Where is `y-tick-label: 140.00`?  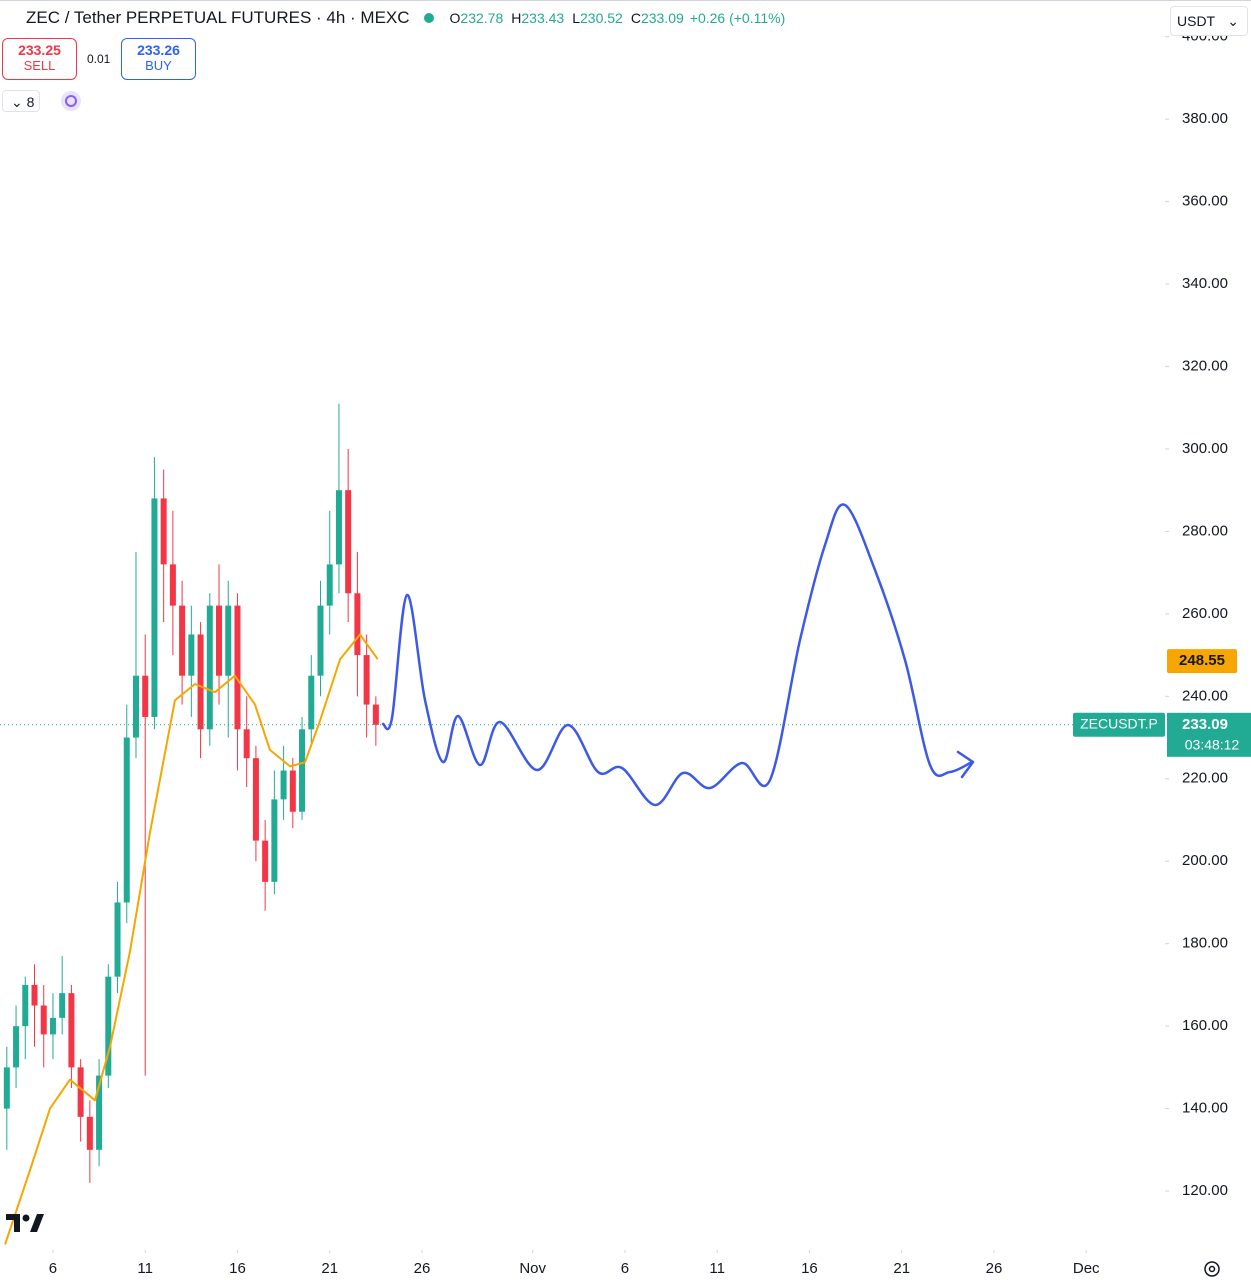 y-tick-label: 140.00 is located at coordinates (1205, 1108).